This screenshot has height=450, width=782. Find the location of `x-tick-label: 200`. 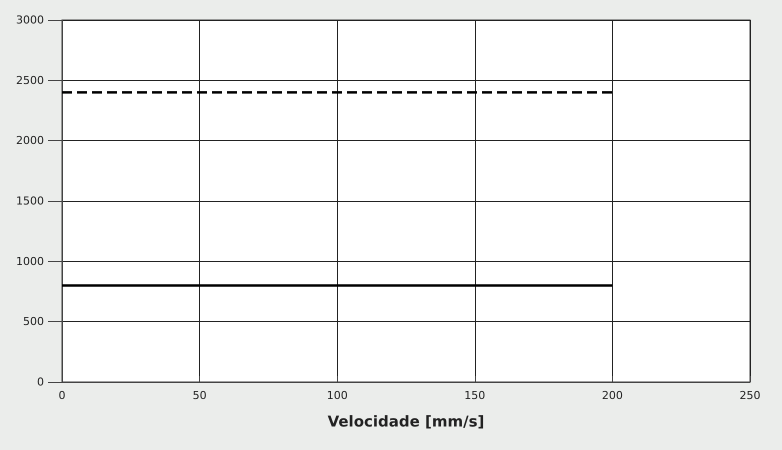

x-tick-label: 200 is located at coordinates (612, 395).